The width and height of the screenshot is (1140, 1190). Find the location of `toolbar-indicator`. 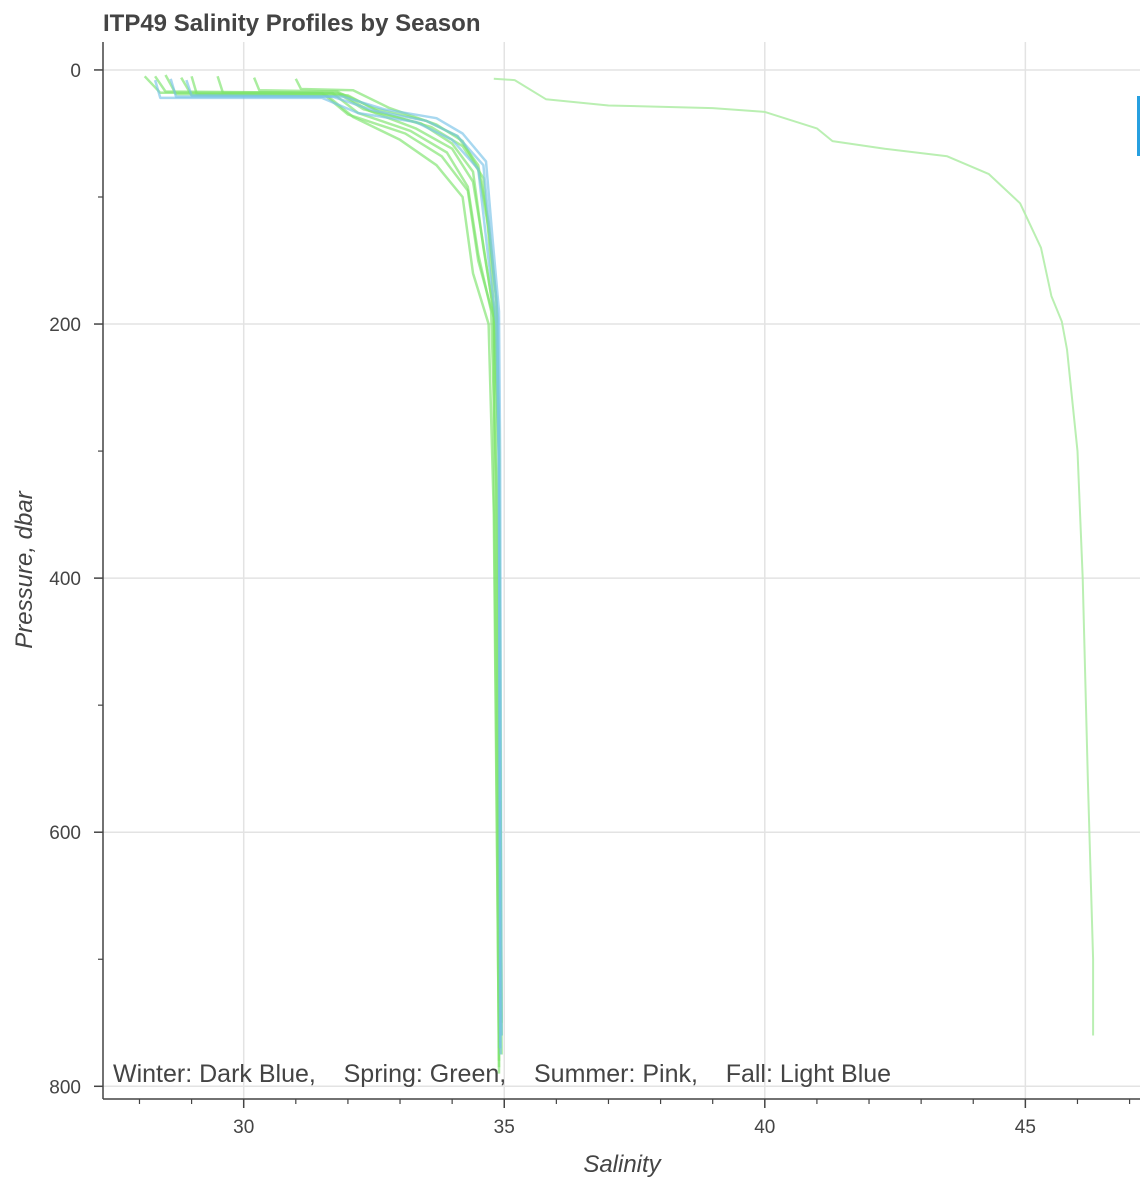

toolbar-indicator is located at coordinates (1138, 126).